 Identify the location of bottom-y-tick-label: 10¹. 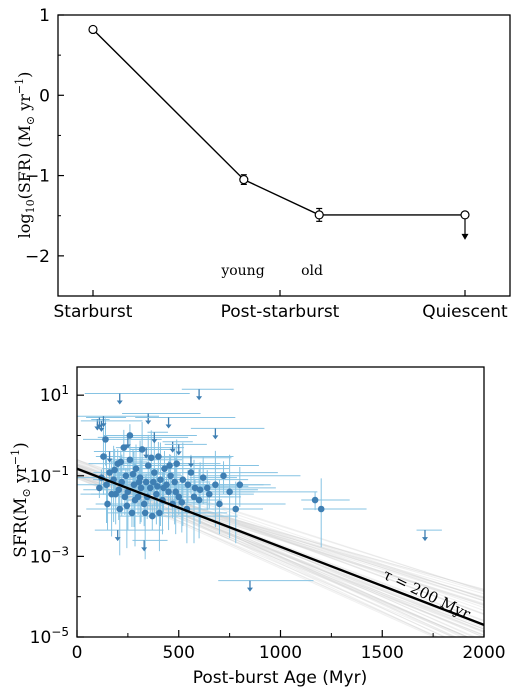
(54, 394).